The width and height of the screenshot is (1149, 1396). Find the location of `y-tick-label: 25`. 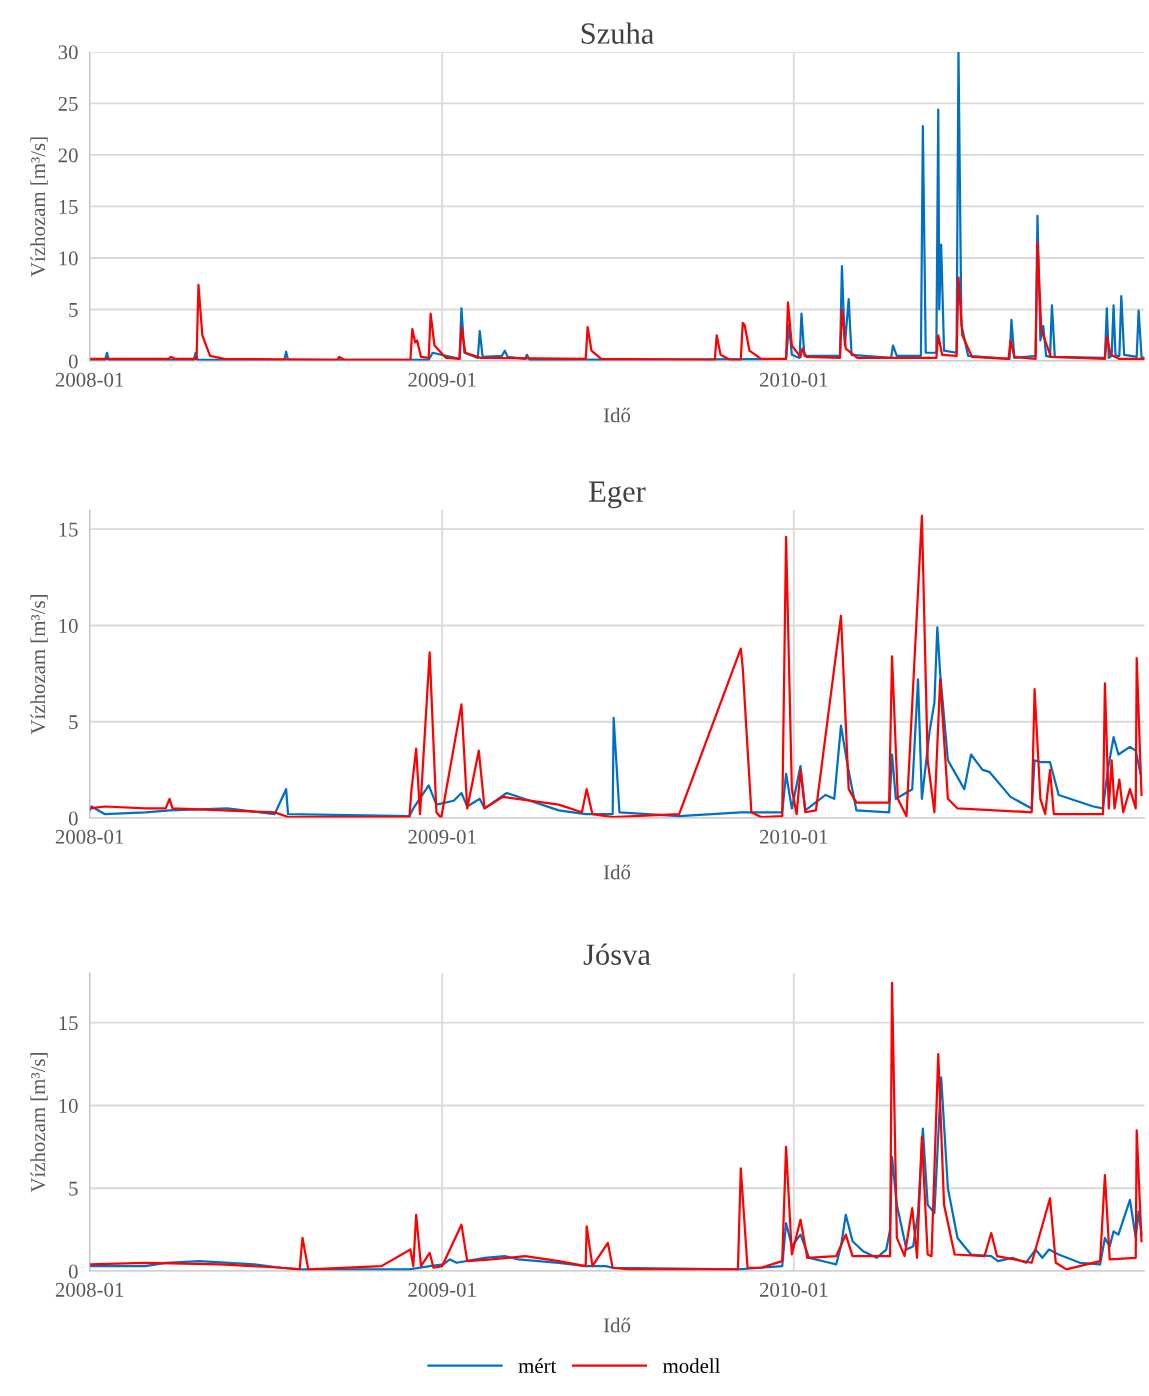

y-tick-label: 25 is located at coordinates (68, 103).